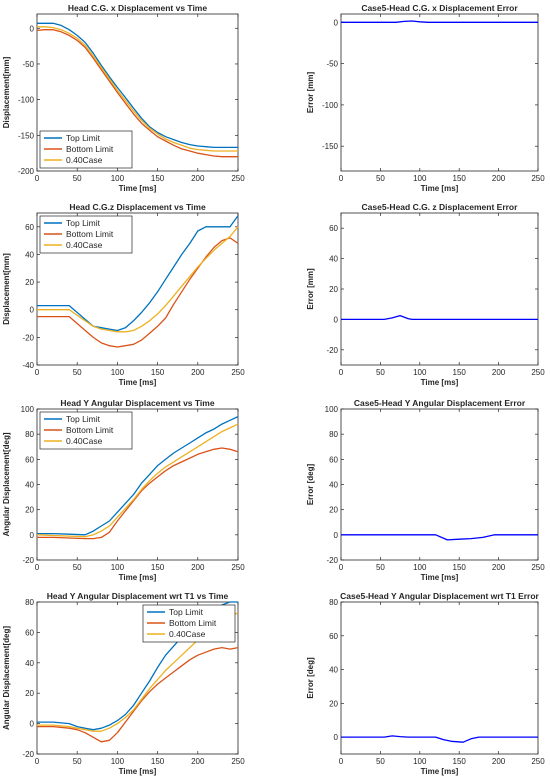  I want to click on y-tick-label: -200, so click(26, 171).